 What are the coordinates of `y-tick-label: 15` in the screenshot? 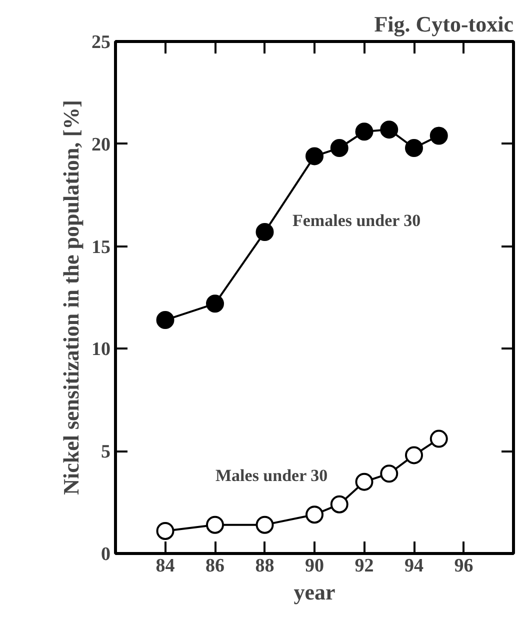 It's located at (101, 247).